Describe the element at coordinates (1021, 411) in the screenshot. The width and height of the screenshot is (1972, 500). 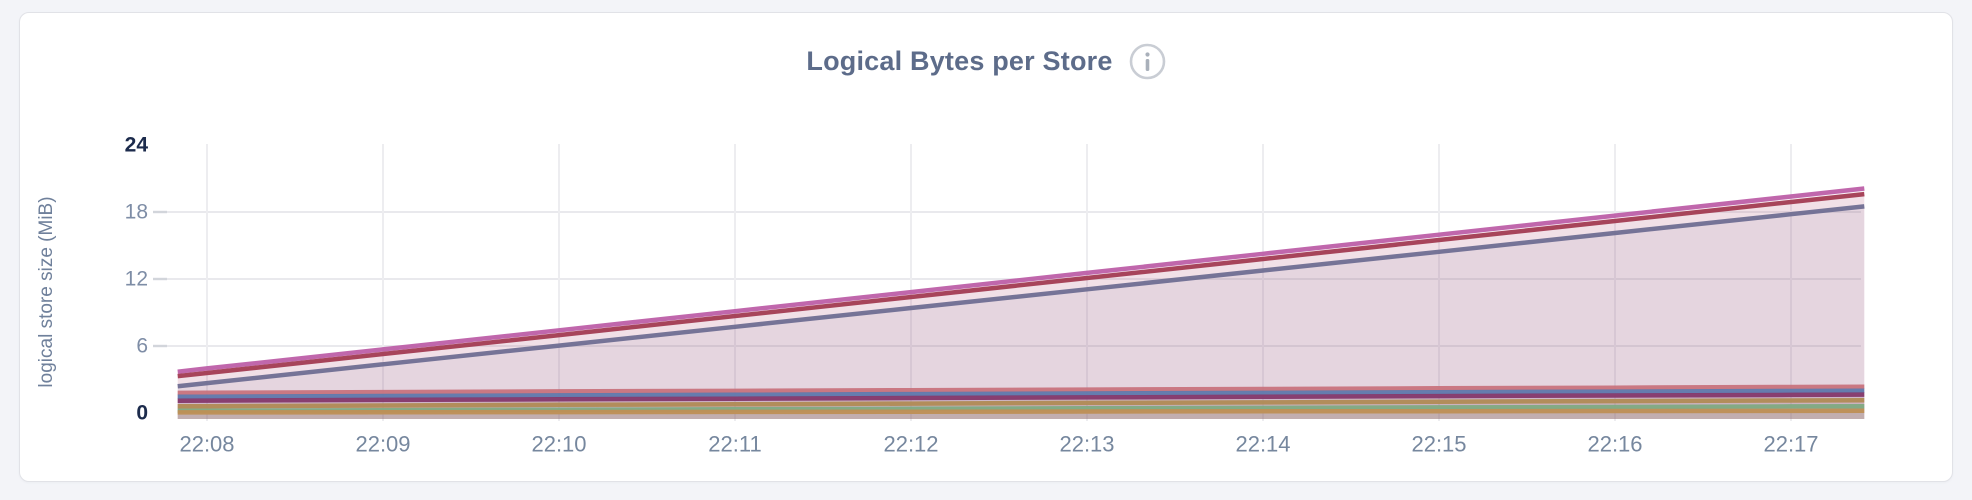
I see `series-9-line` at that location.